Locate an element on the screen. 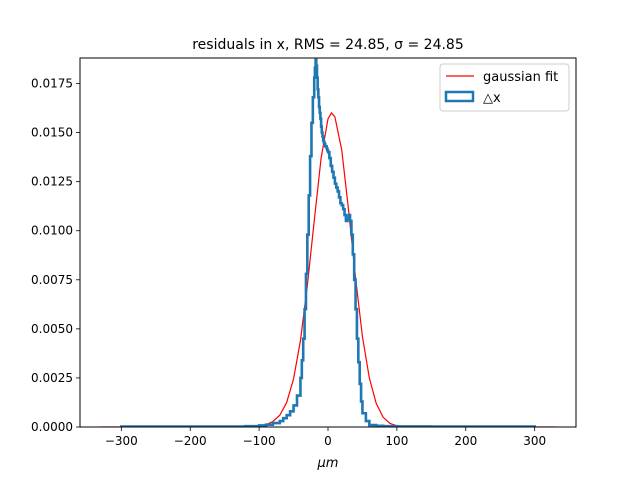 The height and width of the screenshot is (480, 640). y-tick-label: 0.0150 is located at coordinates (52, 133).